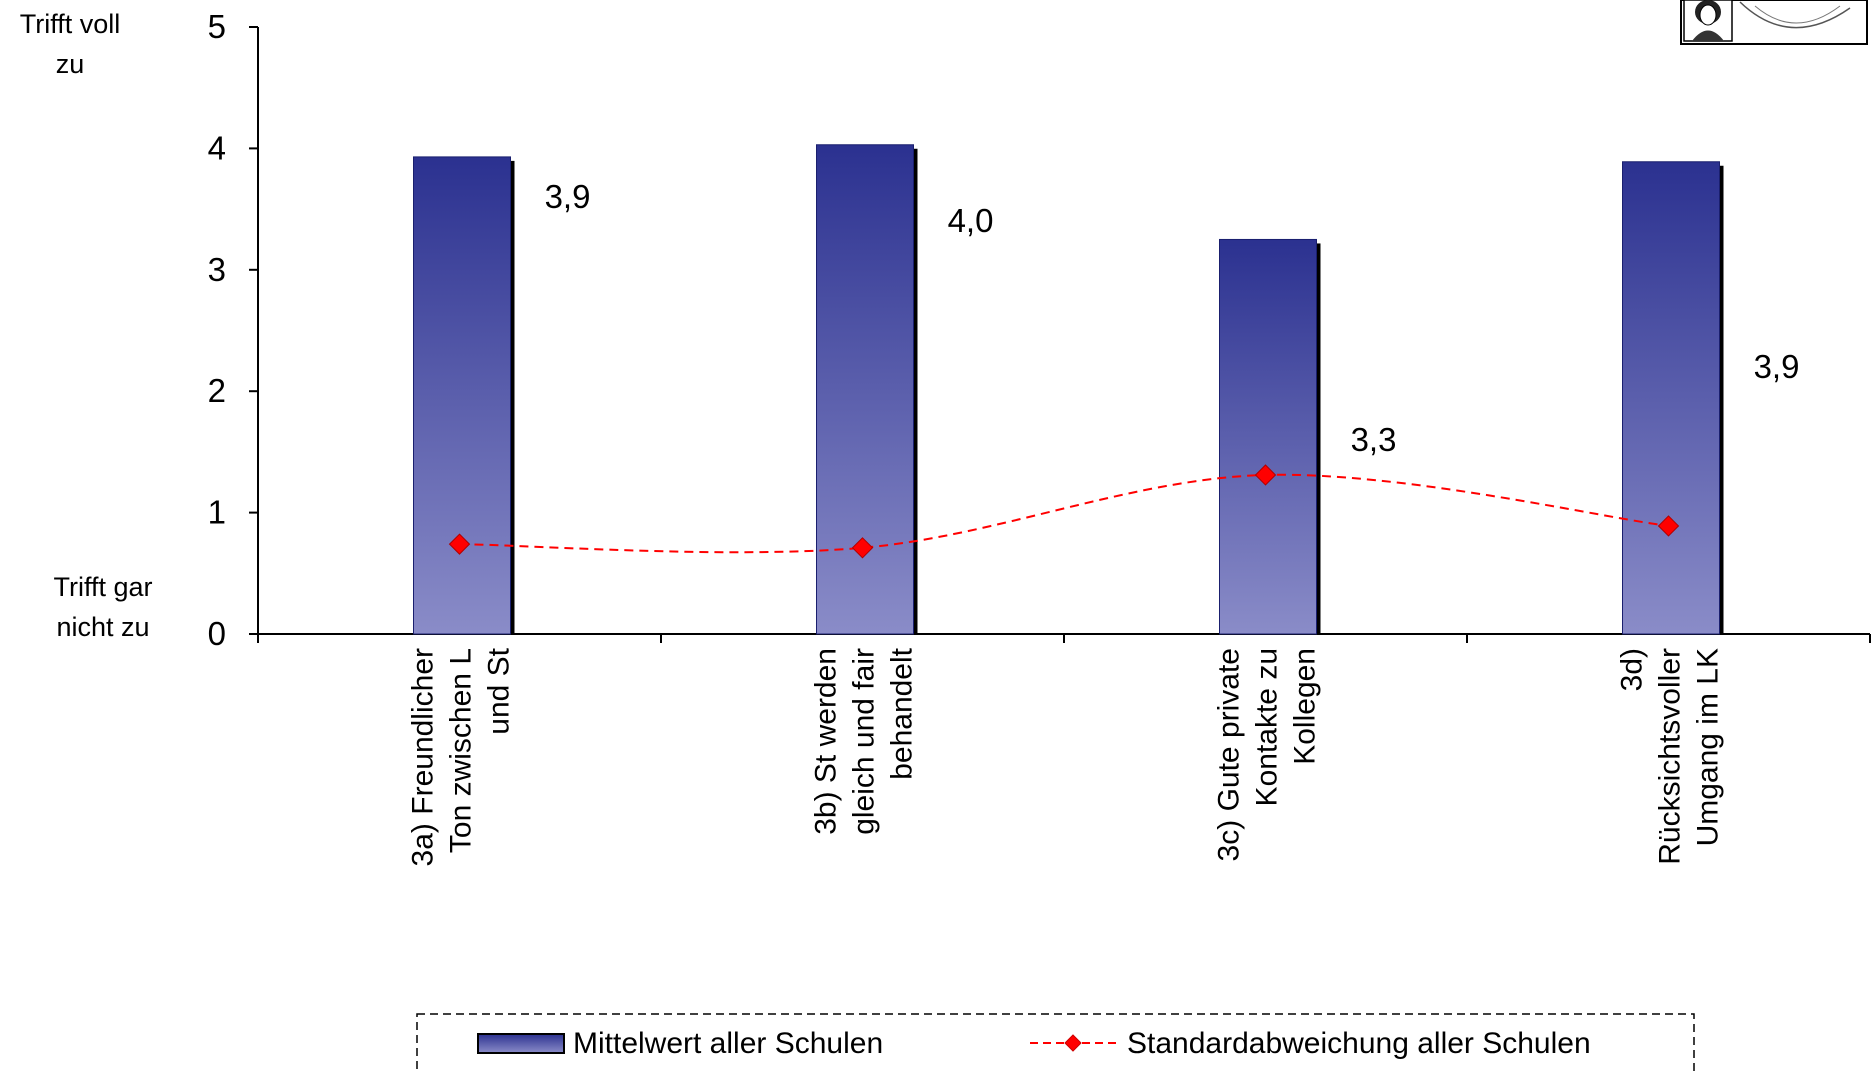 This screenshot has height=1071, width=1874. I want to click on legend-label-sd: Standardabweichung aller Schulen, so click(1359, 1043).